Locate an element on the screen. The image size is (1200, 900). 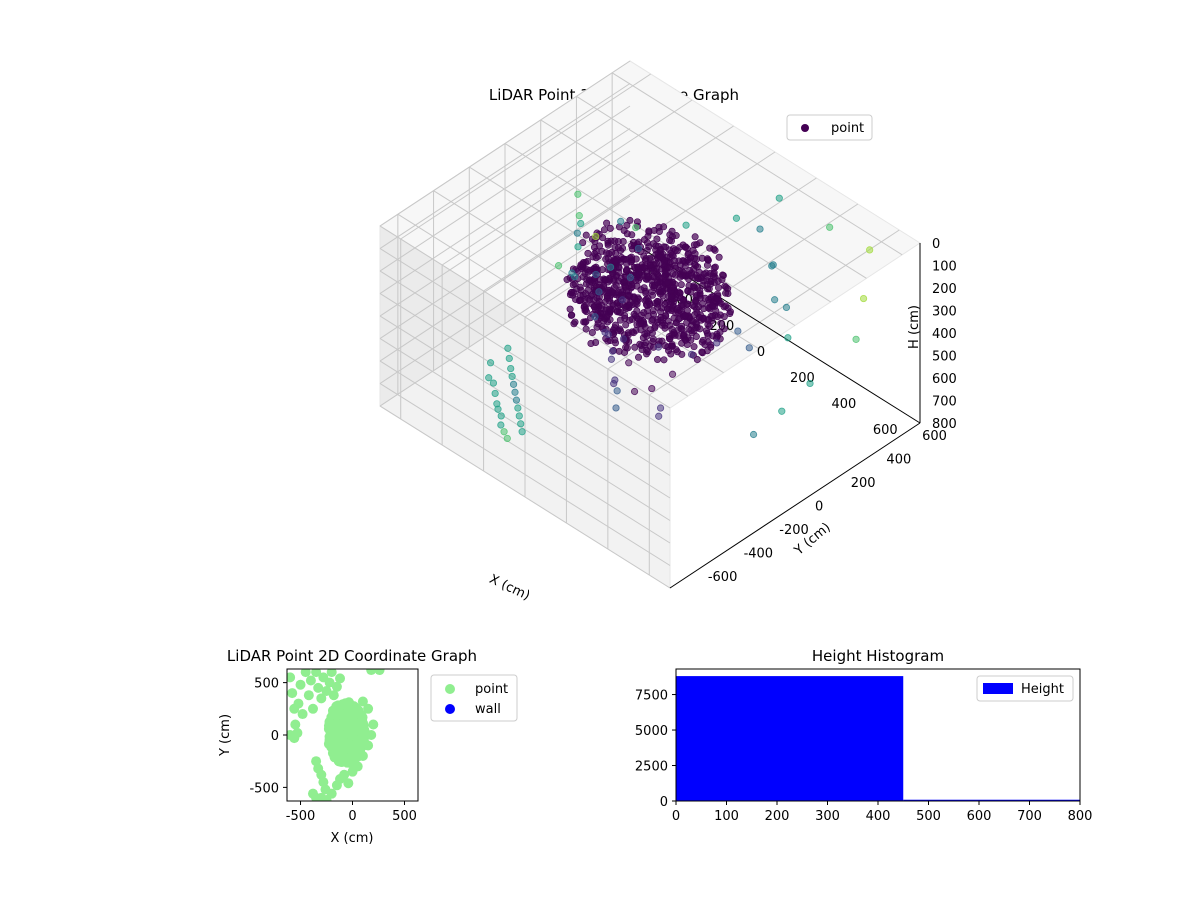
y-tick-label: 5000 is located at coordinates (651, 731).